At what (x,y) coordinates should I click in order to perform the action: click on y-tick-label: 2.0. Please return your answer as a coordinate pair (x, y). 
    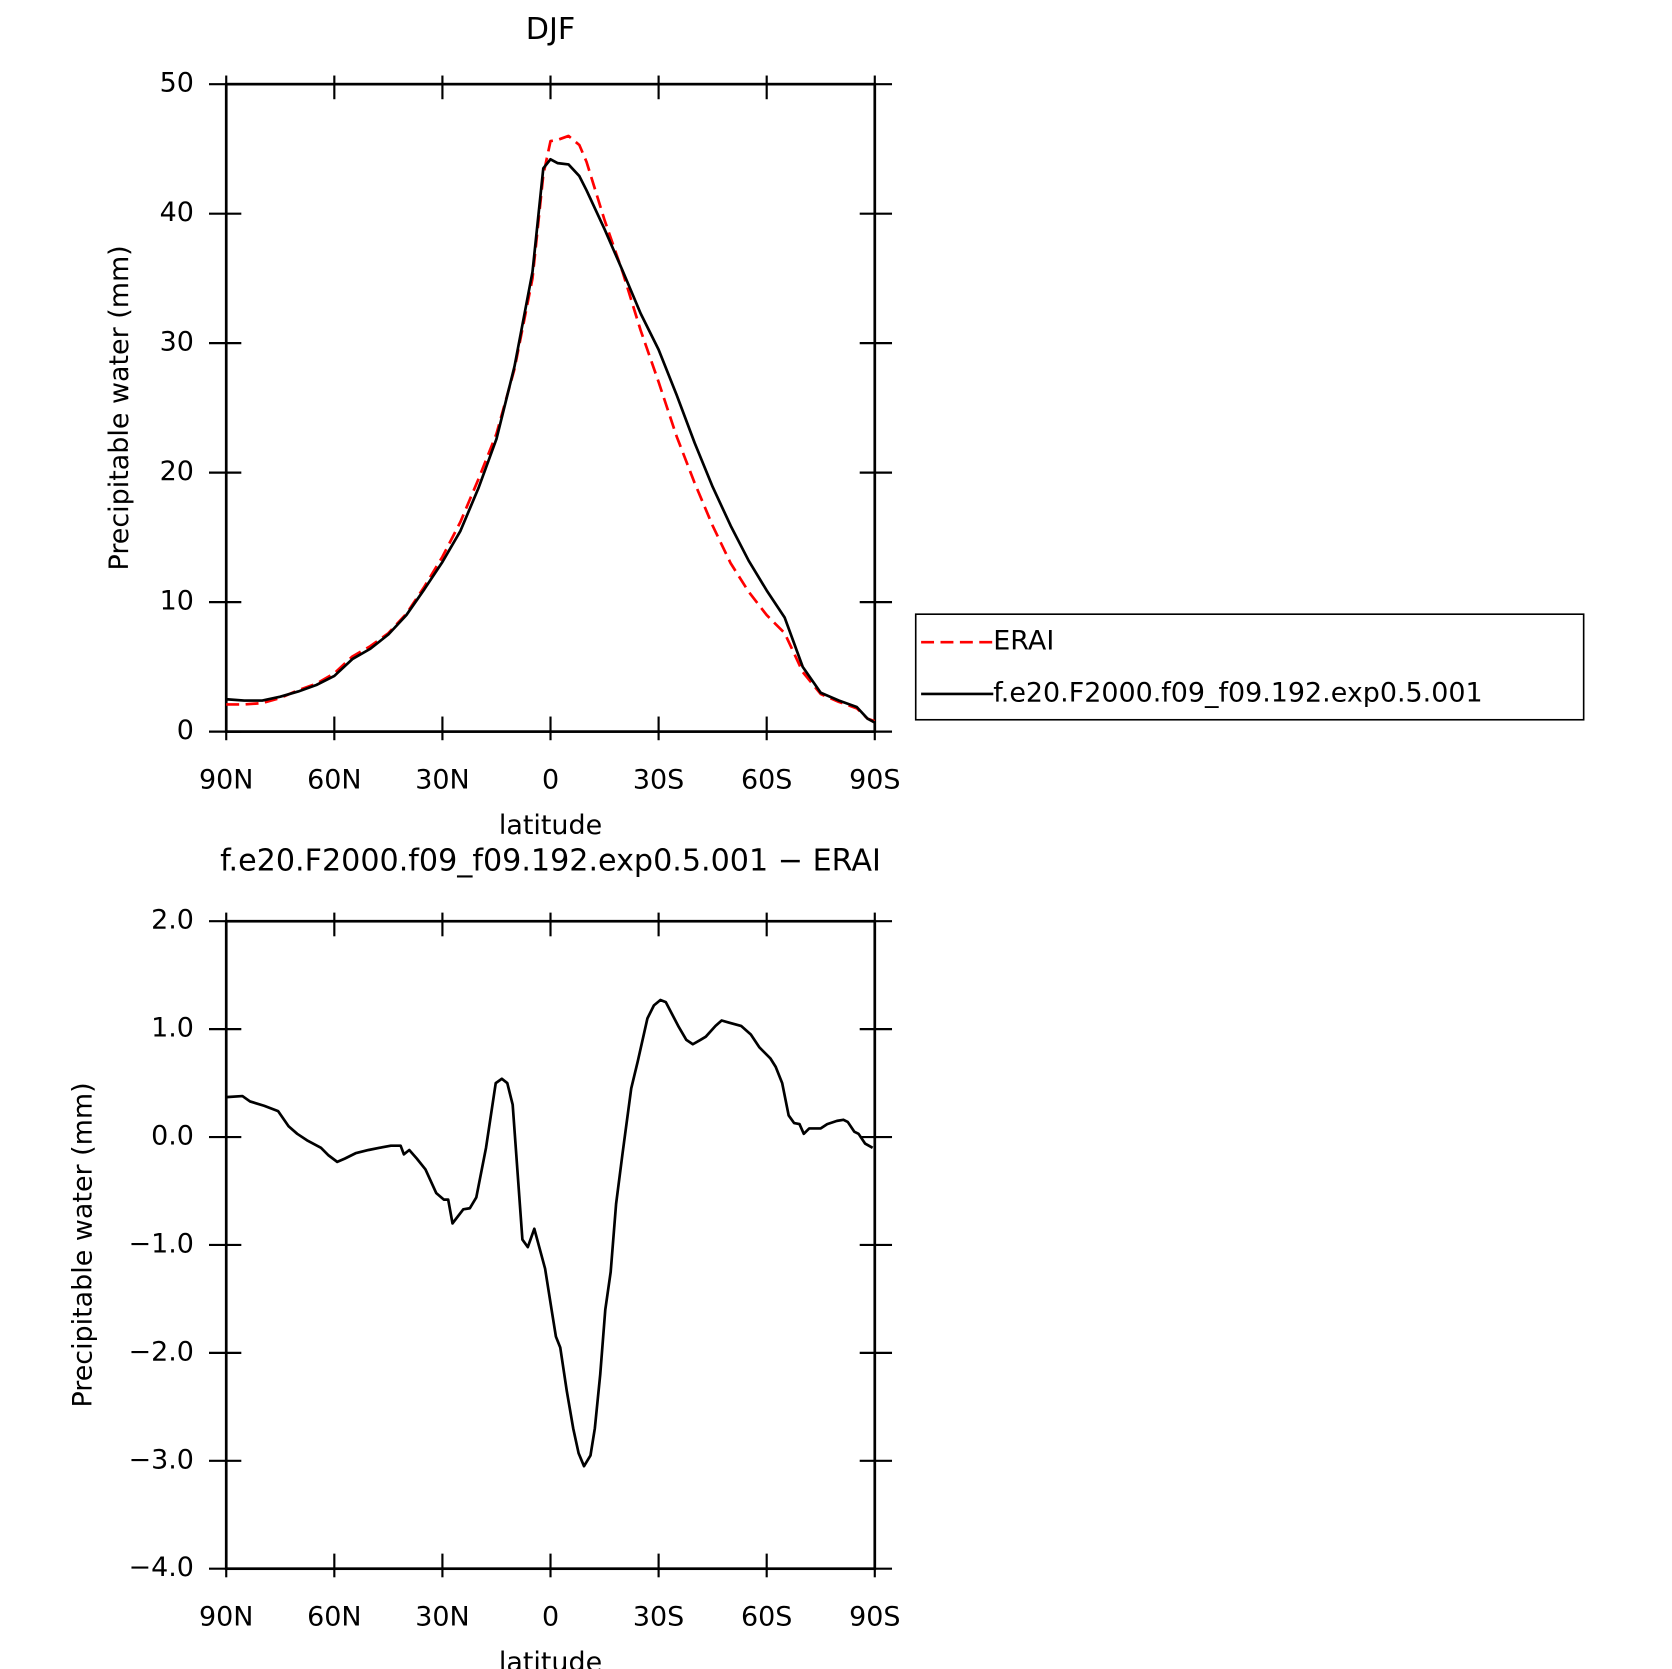
    Looking at the image, I should click on (172, 920).